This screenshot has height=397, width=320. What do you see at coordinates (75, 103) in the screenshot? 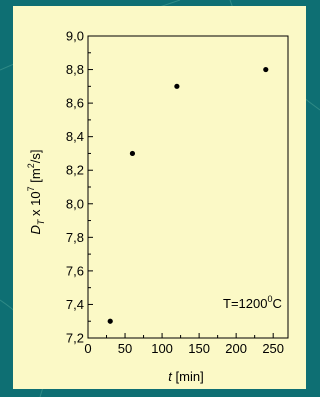
I see `y-tick-label: 8,6` at bounding box center [75, 103].